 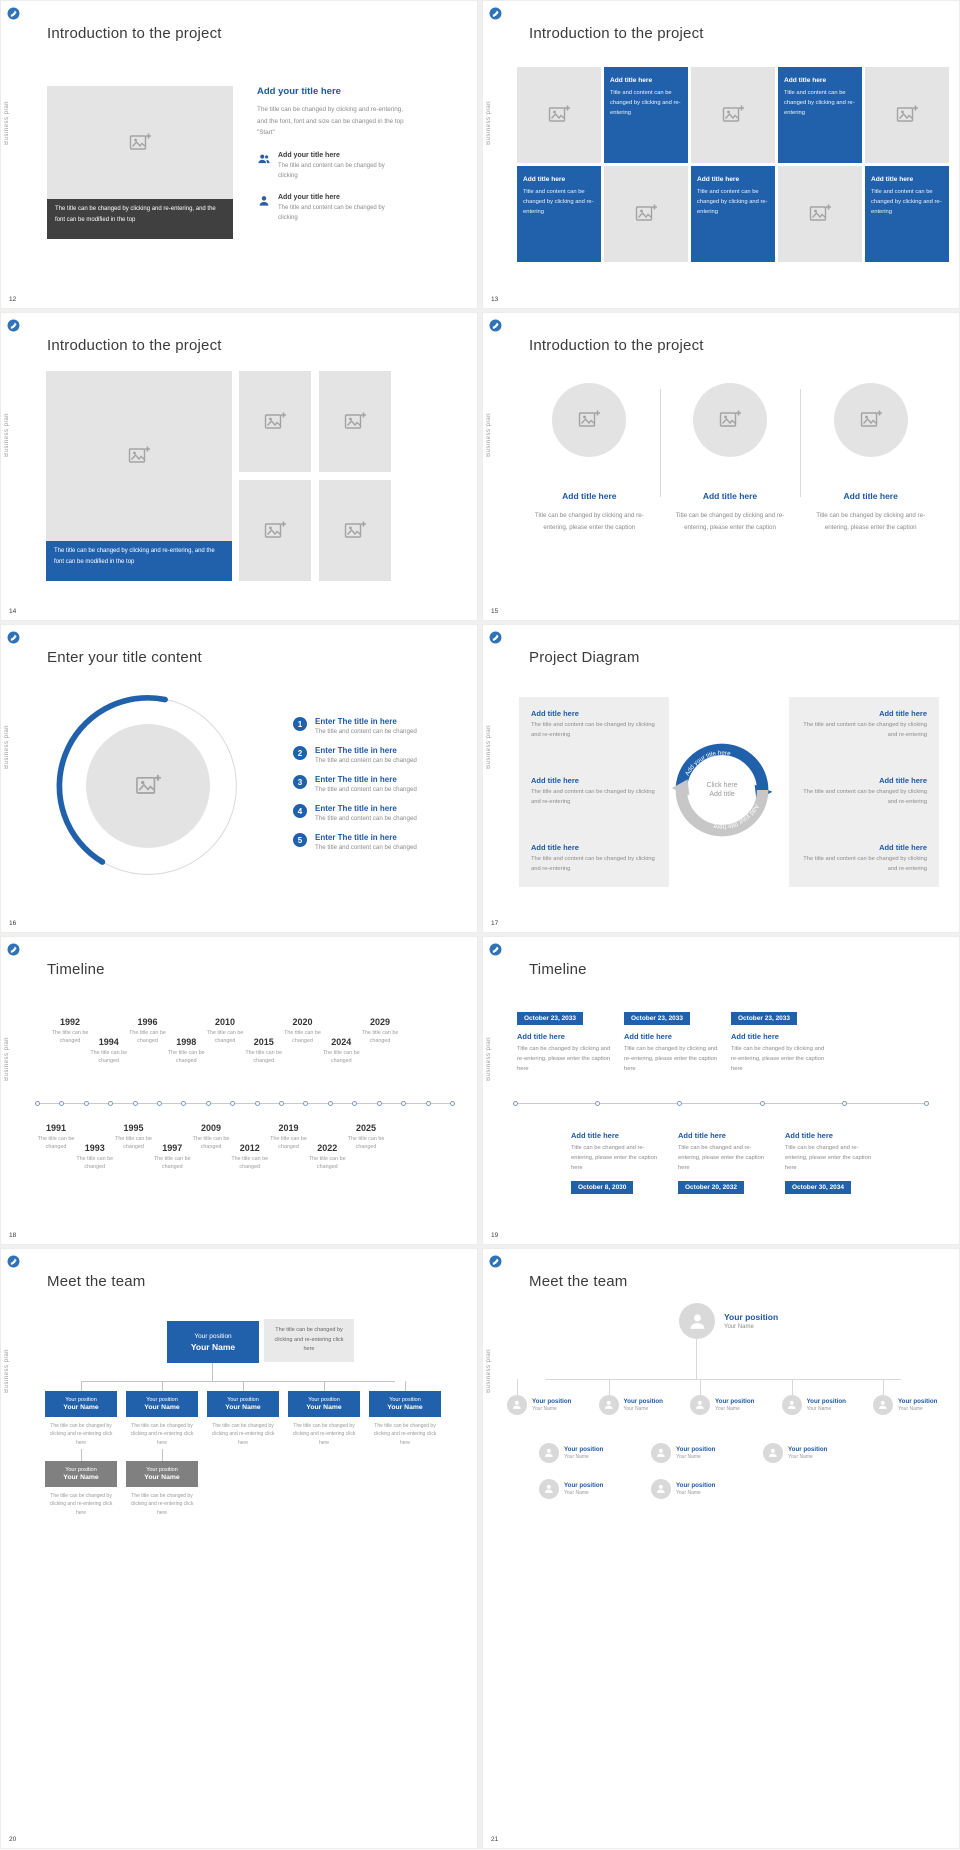 I want to click on slide-title: Timeline, so click(x=76, y=969).